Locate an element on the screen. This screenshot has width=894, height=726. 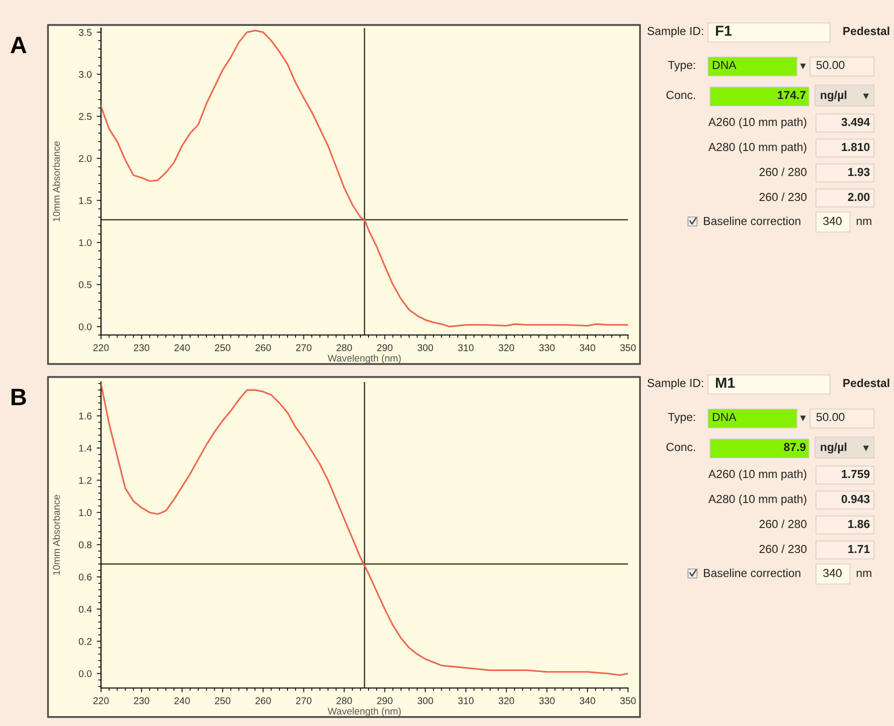
y-tick-label: 1.2 is located at coordinates (85, 480).